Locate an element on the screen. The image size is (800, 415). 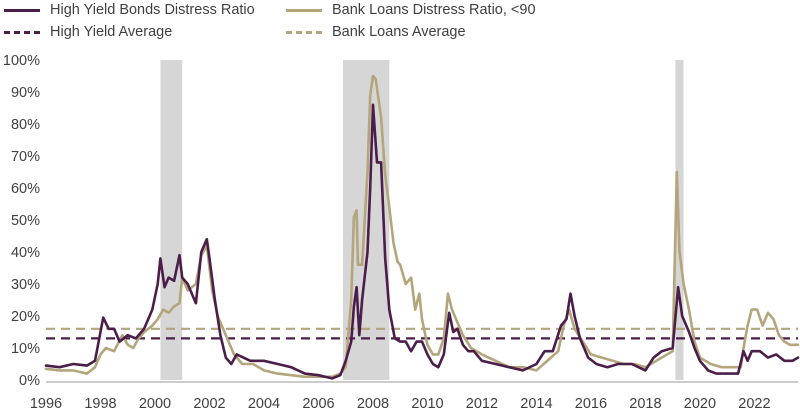
y-tick-label-10: 100% is located at coordinates (21, 61).